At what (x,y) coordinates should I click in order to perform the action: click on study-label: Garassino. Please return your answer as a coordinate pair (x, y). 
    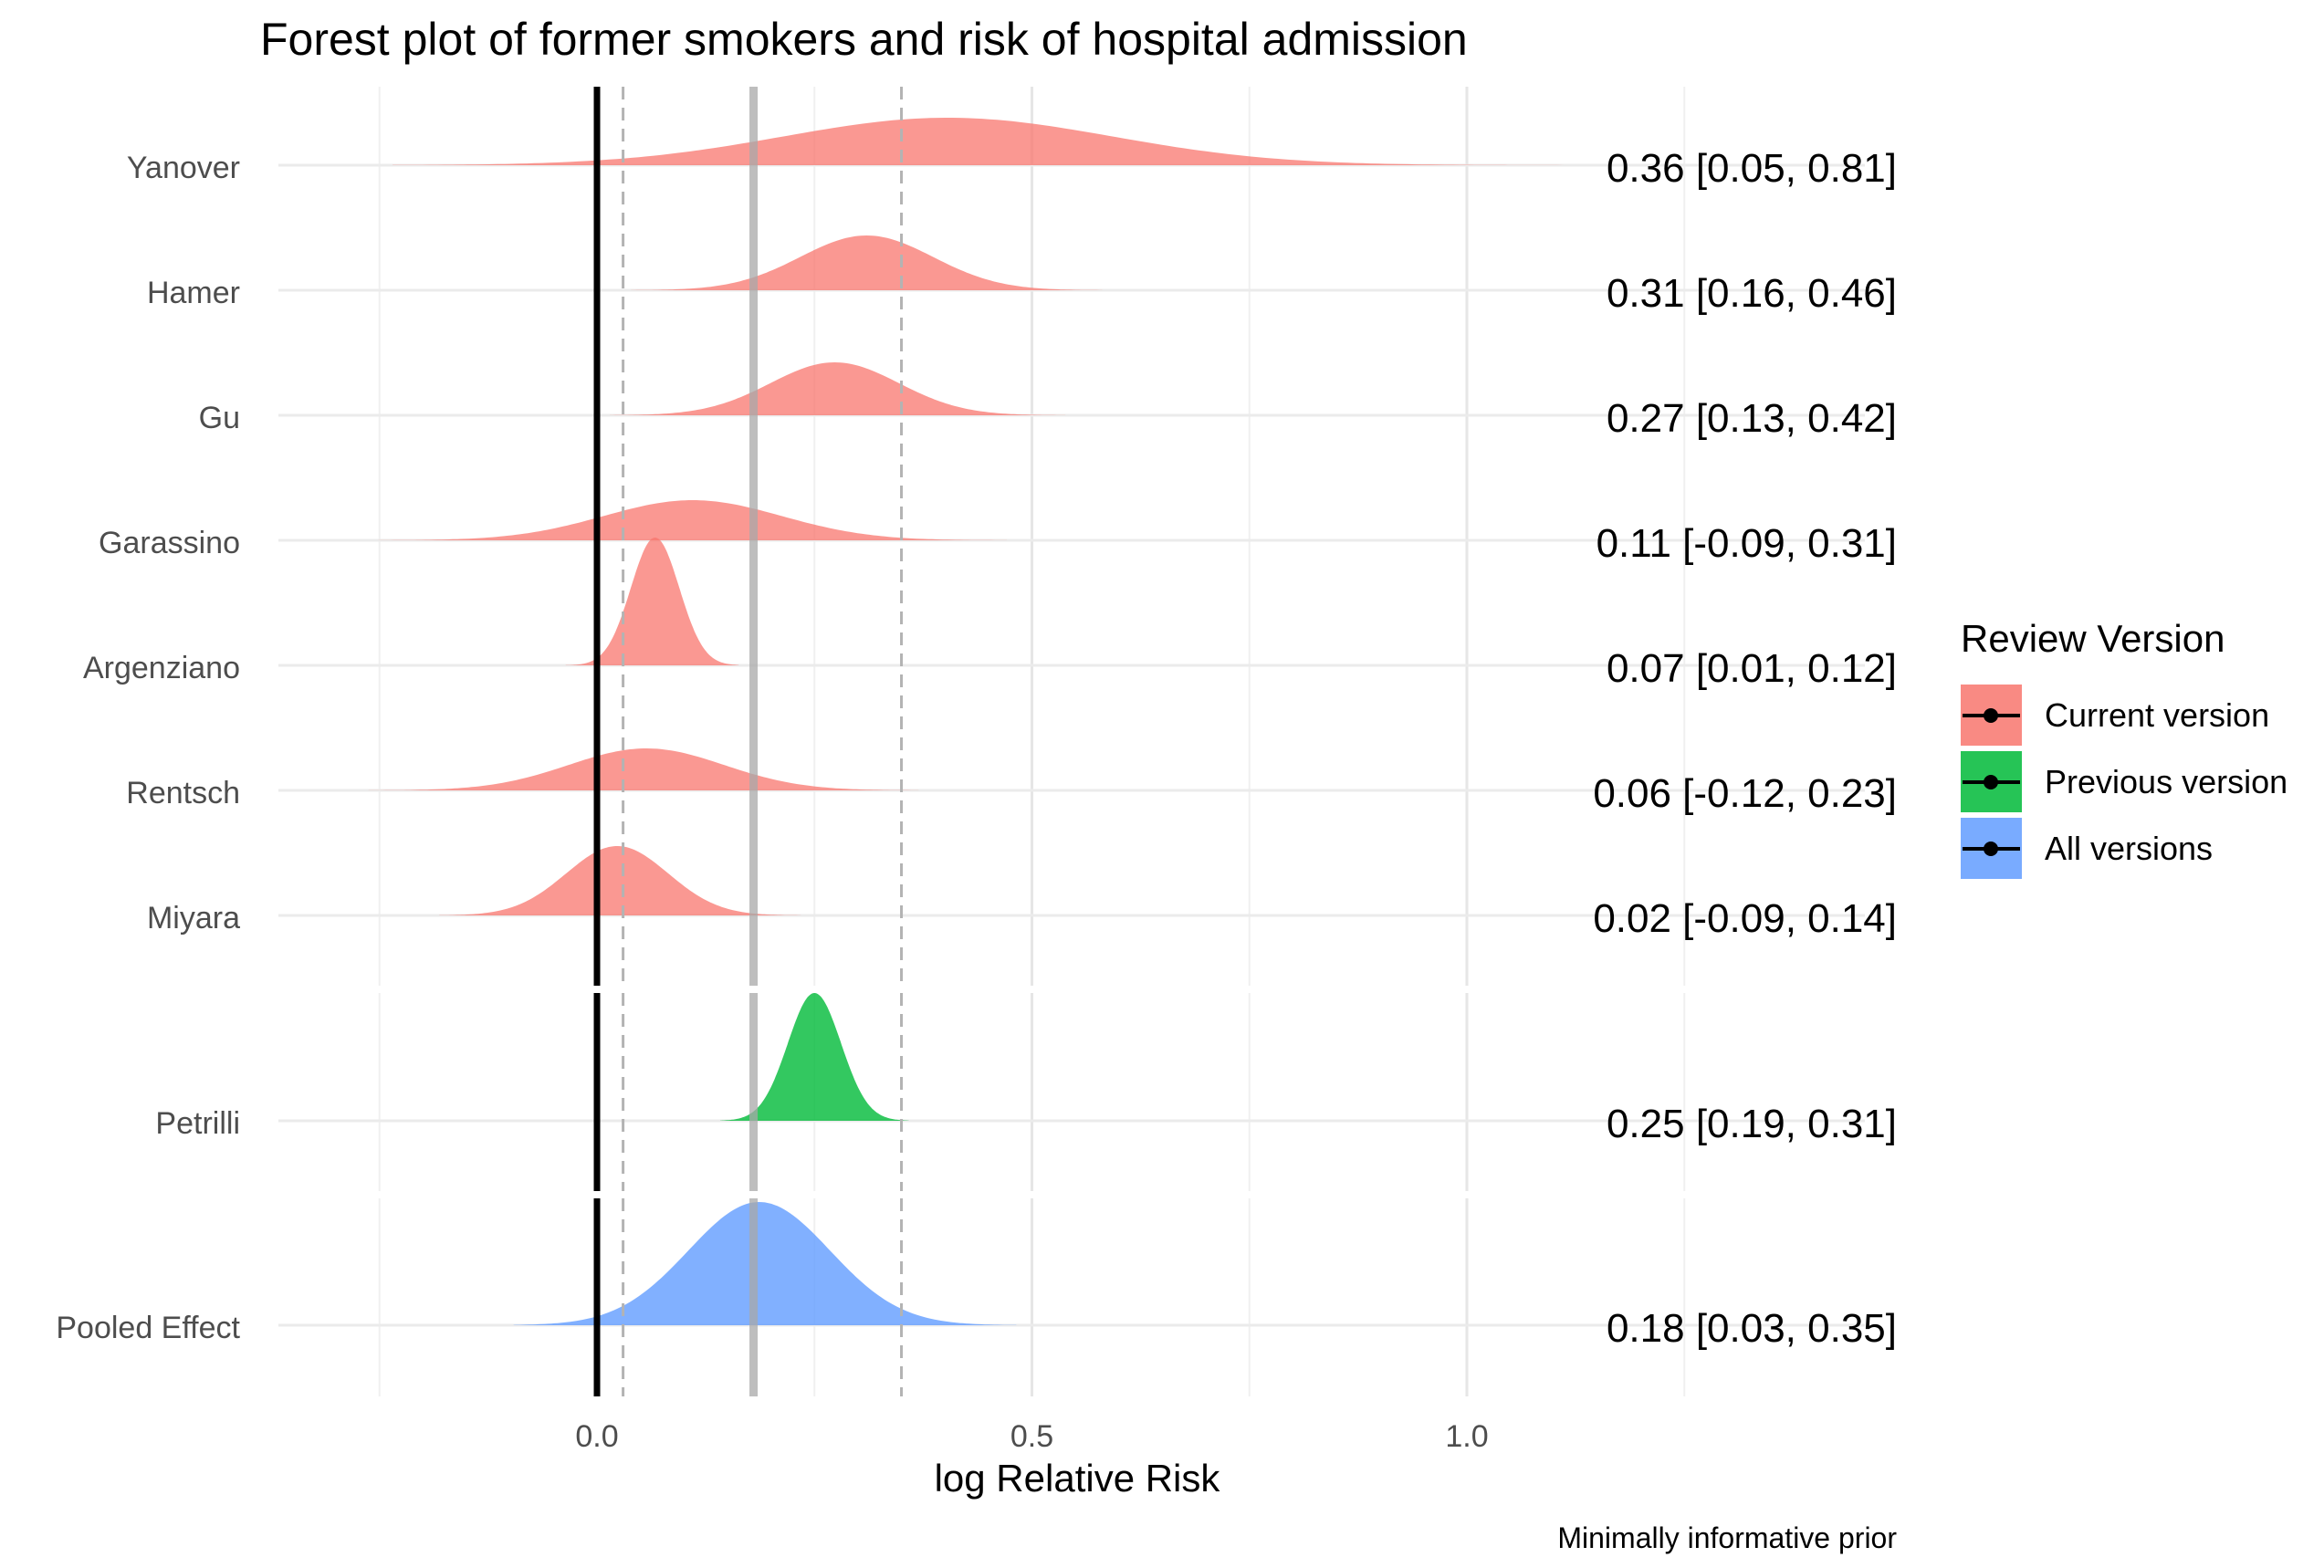
    Looking at the image, I should click on (170, 543).